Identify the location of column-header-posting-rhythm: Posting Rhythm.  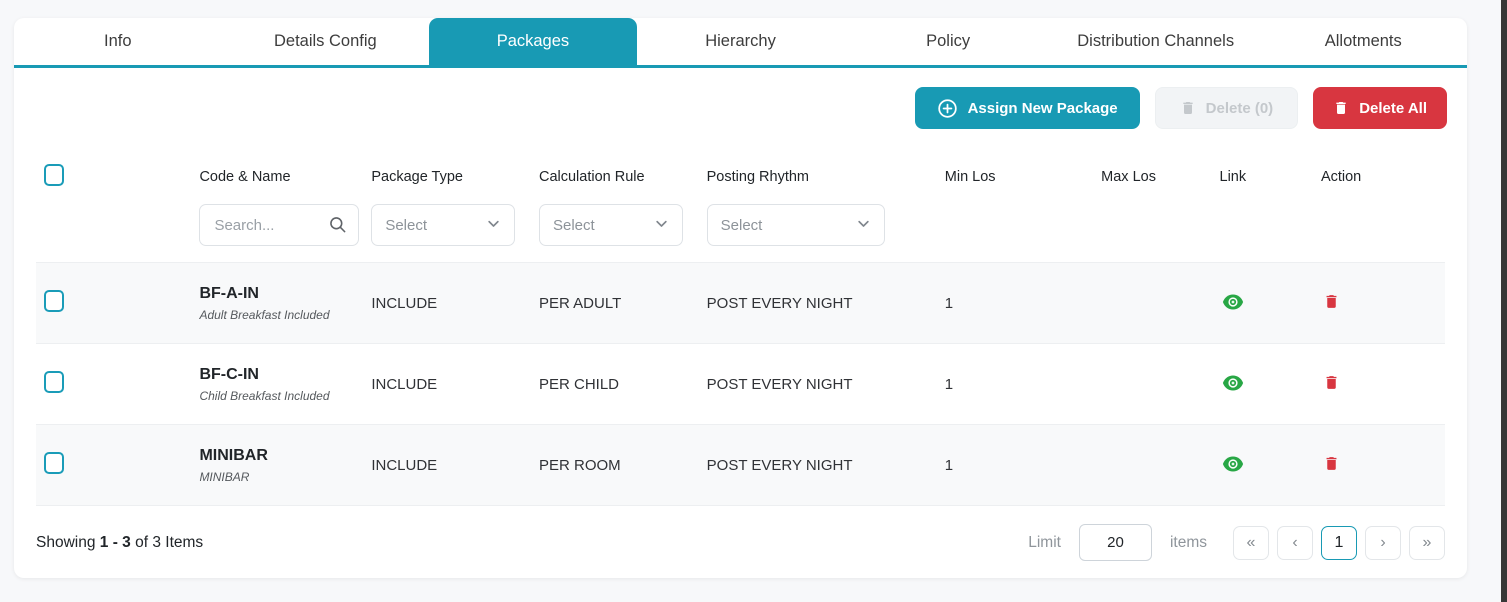
(757, 177).